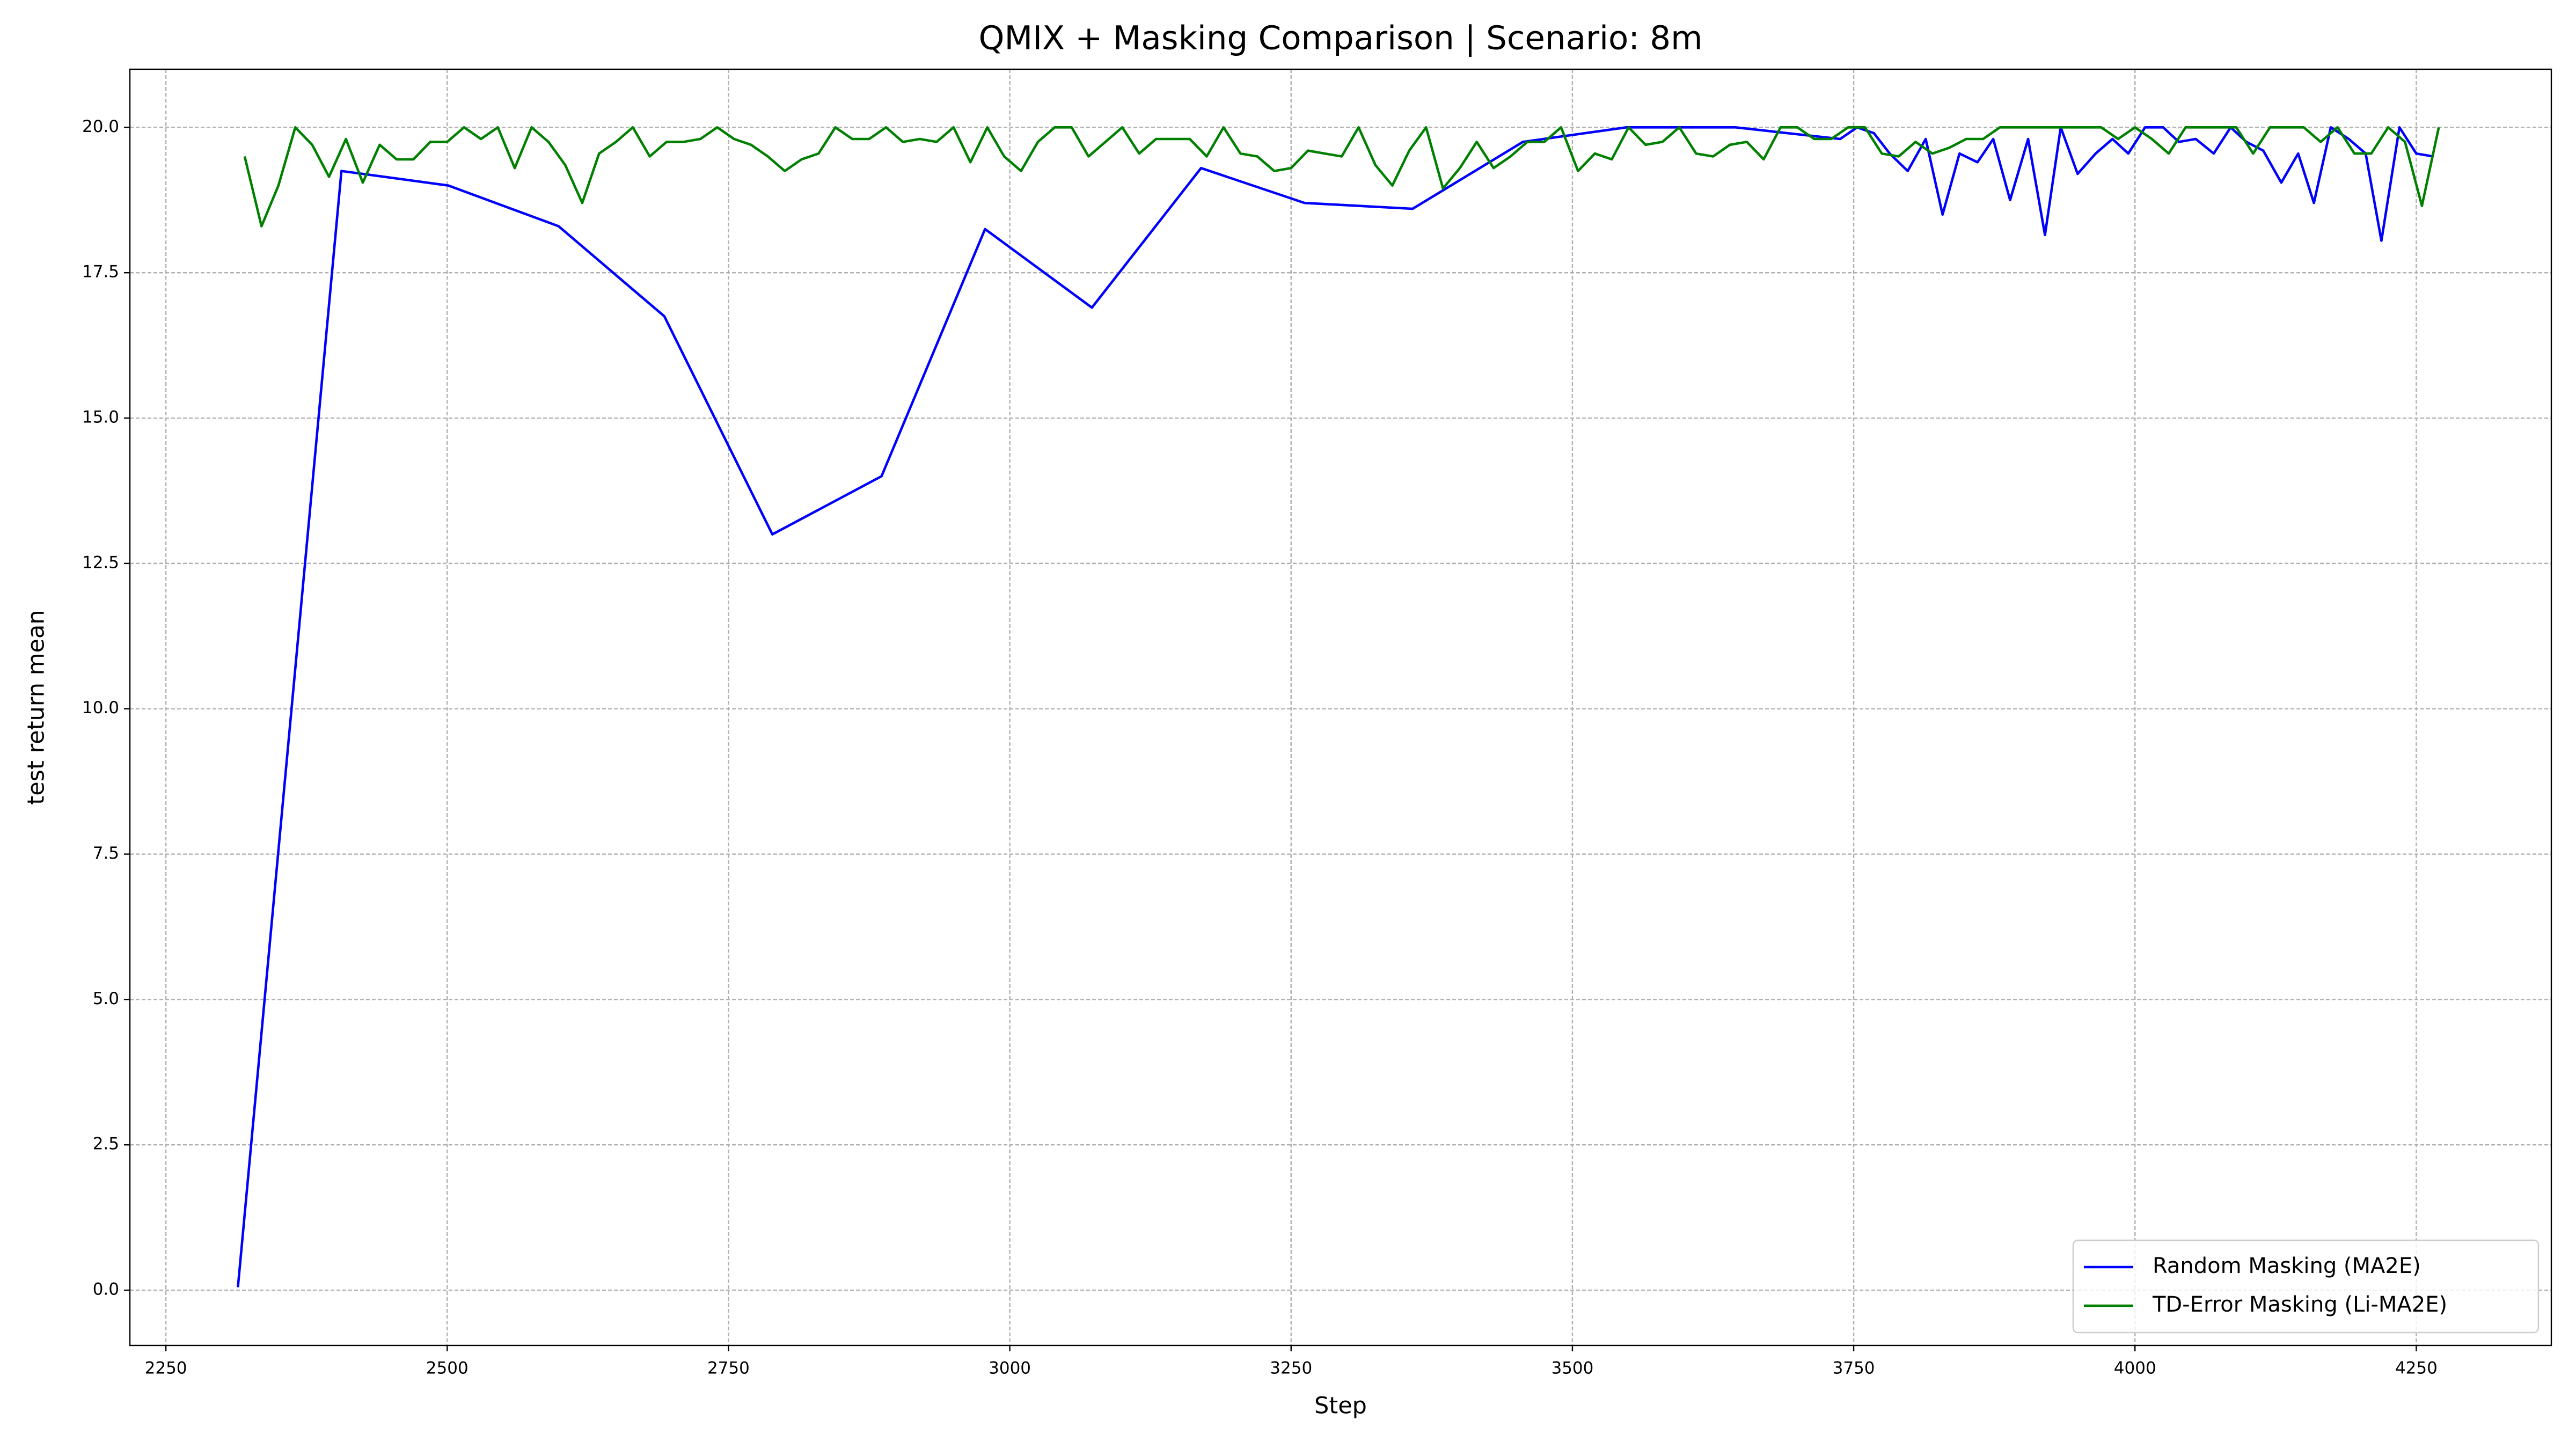  What do you see at coordinates (728, 1368) in the screenshot?
I see `x-tick-label: 2750` at bounding box center [728, 1368].